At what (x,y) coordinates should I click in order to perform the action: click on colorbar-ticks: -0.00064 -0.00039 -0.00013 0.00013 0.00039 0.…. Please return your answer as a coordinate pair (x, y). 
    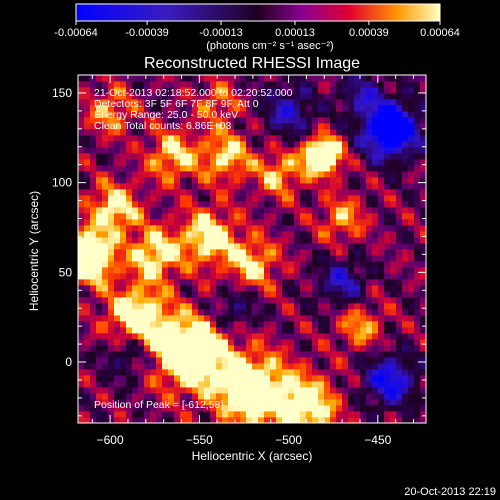
    Looking at the image, I should click on (257, 30).